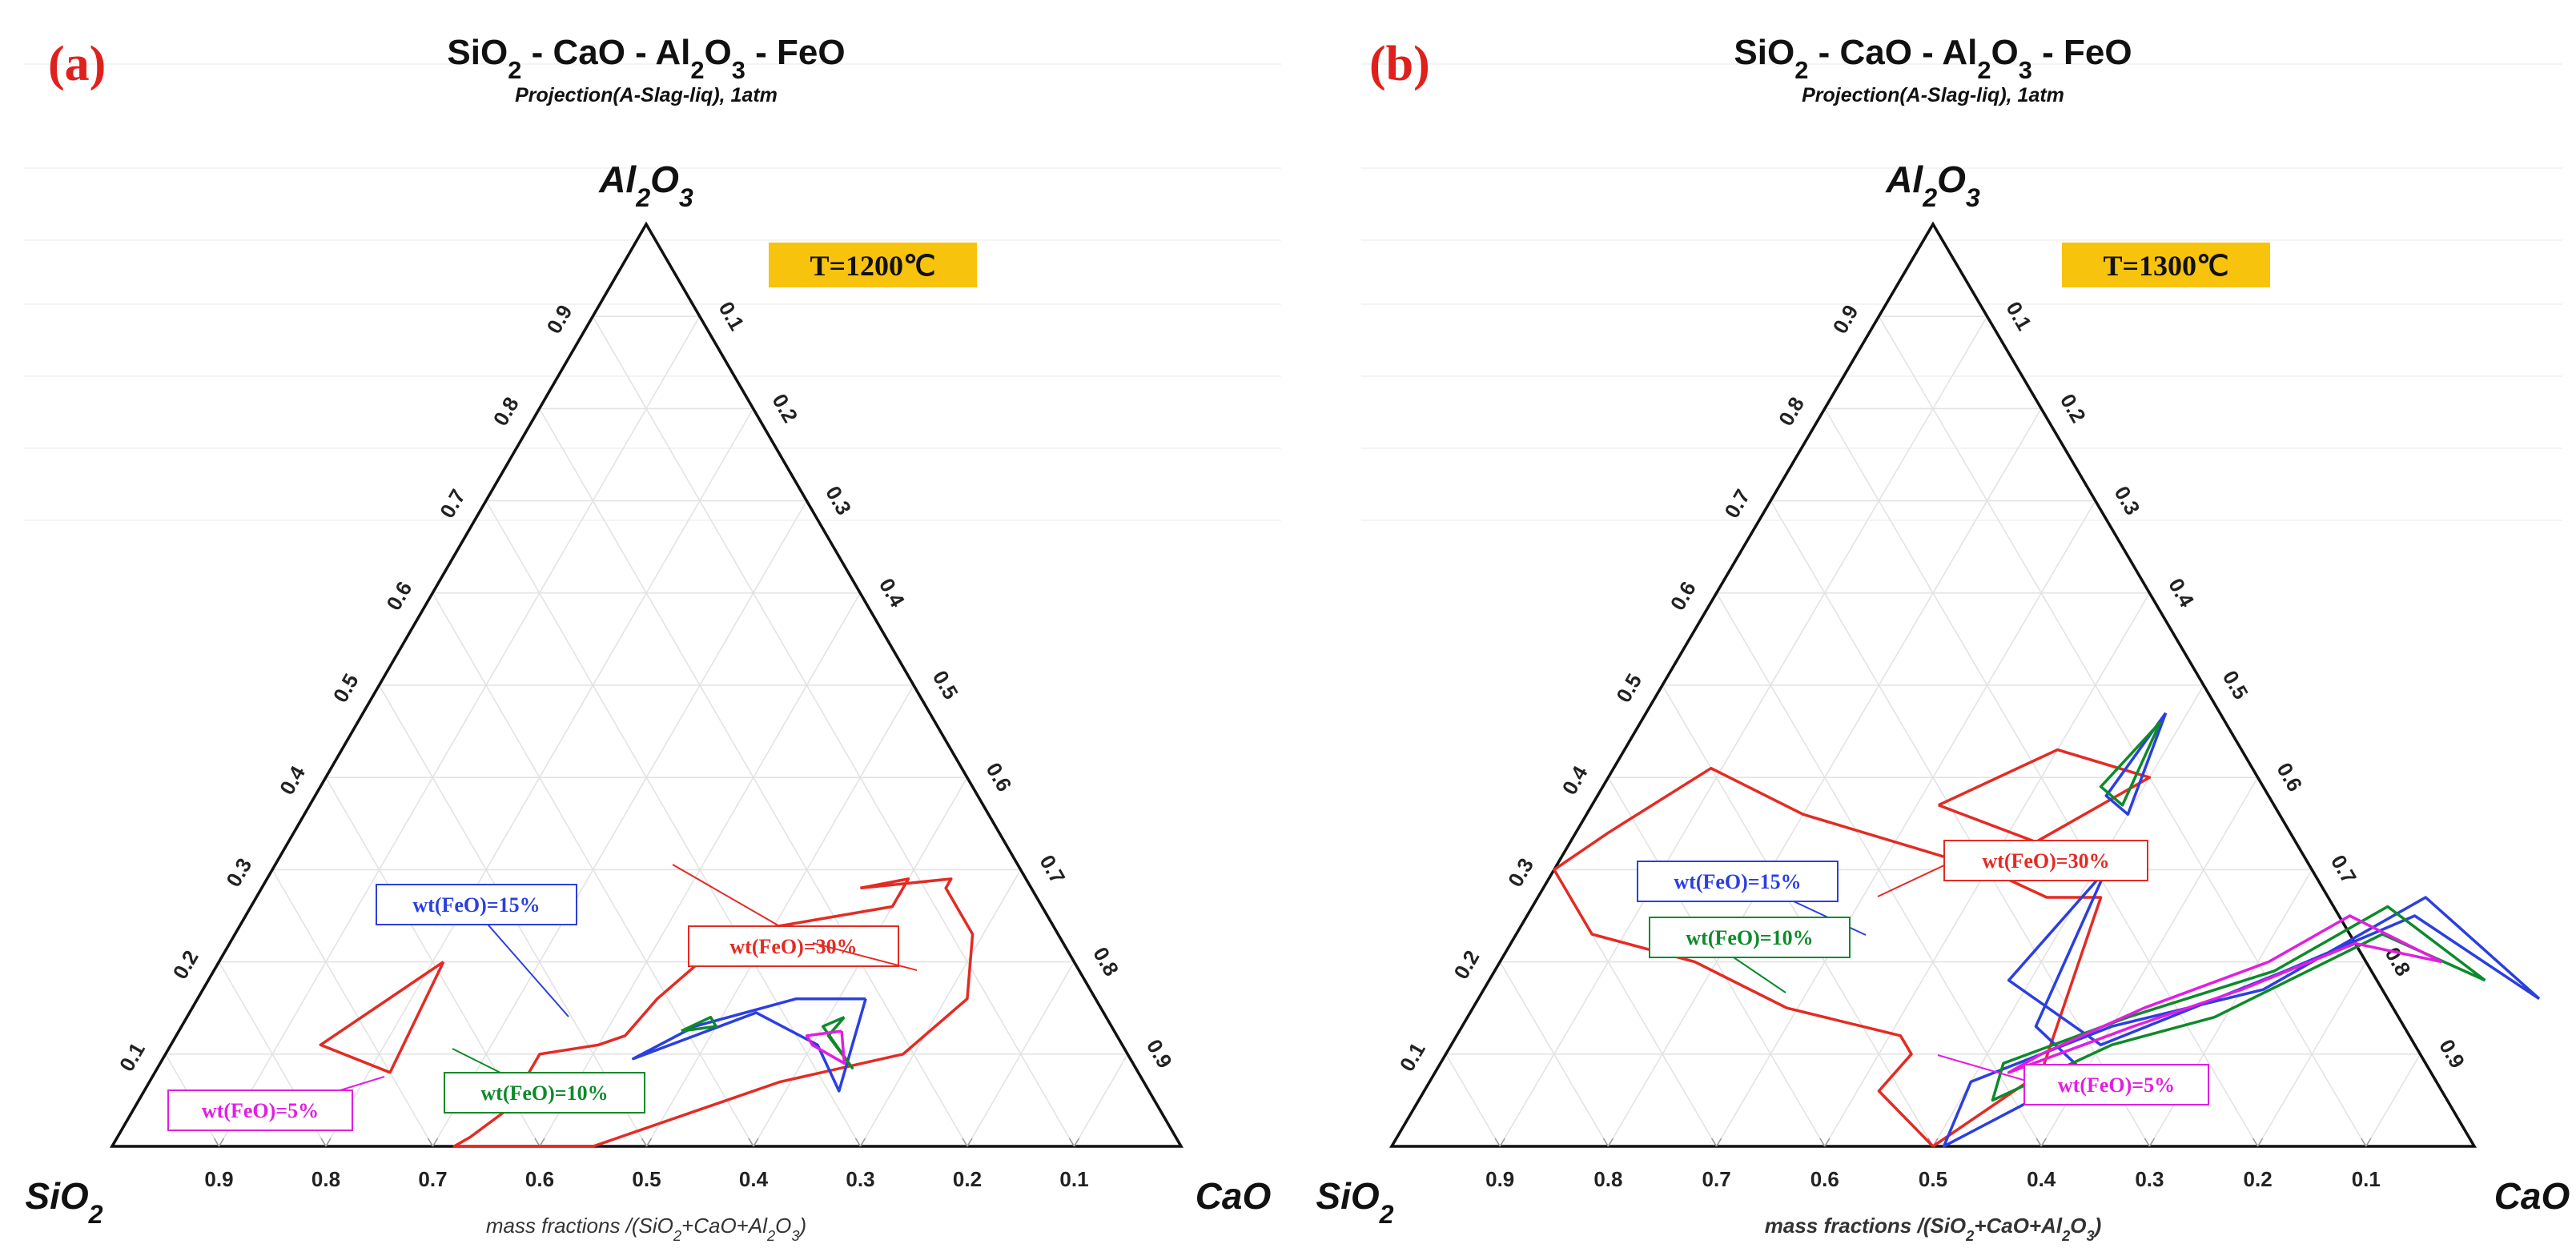 The width and height of the screenshot is (2576, 1260). Describe the element at coordinates (1932, 186) in the screenshot. I see `vertex-label-top: Al2O3` at that location.